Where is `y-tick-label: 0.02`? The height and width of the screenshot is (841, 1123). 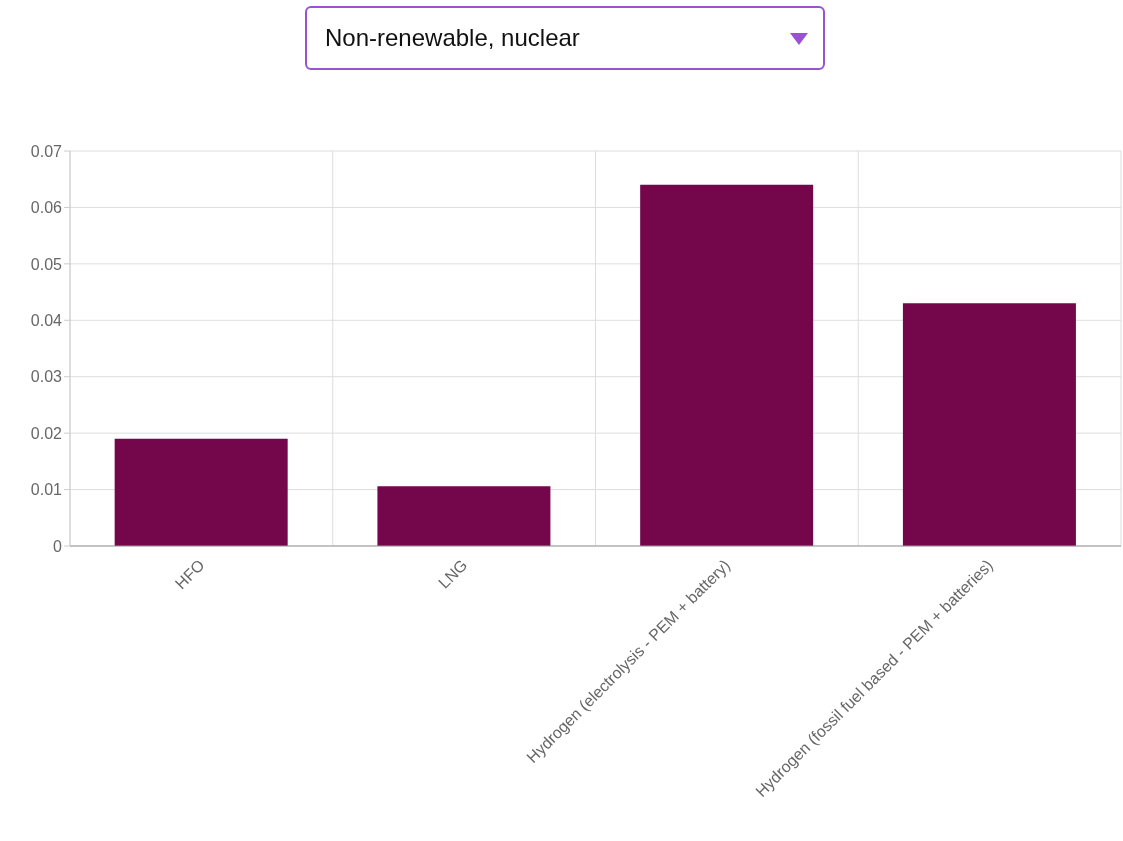
y-tick-label: 0.02 is located at coordinates (46, 433).